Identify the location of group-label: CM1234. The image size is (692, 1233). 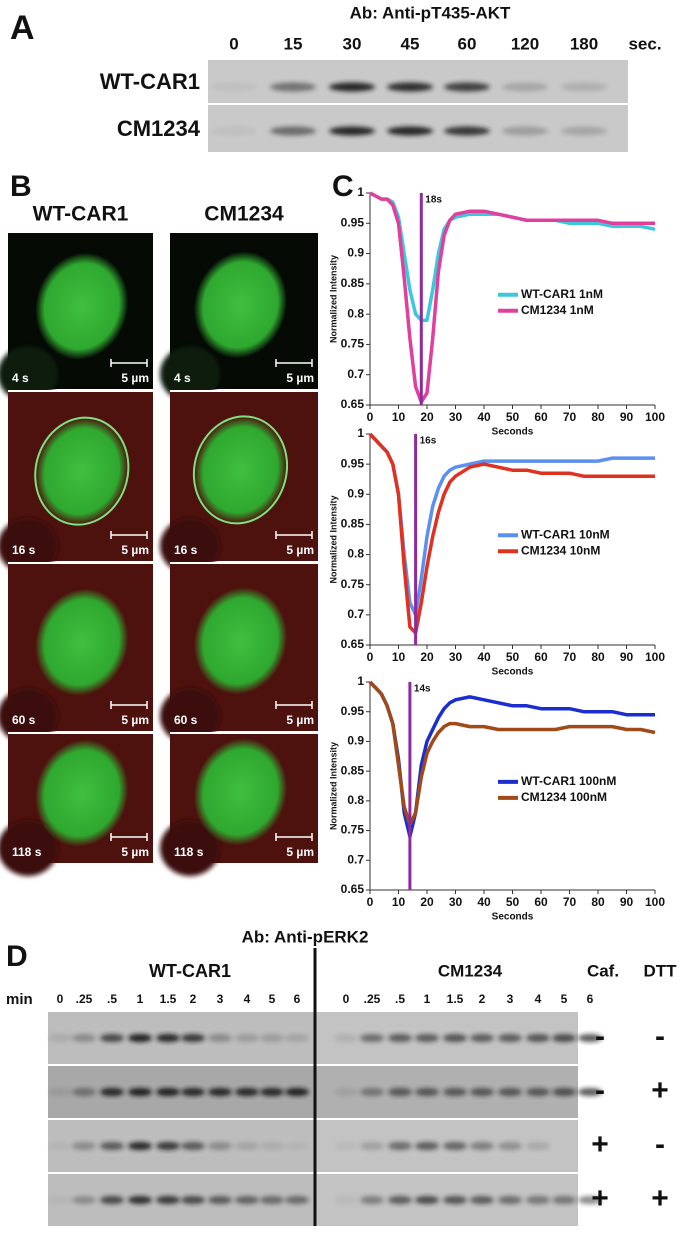
(470, 970).